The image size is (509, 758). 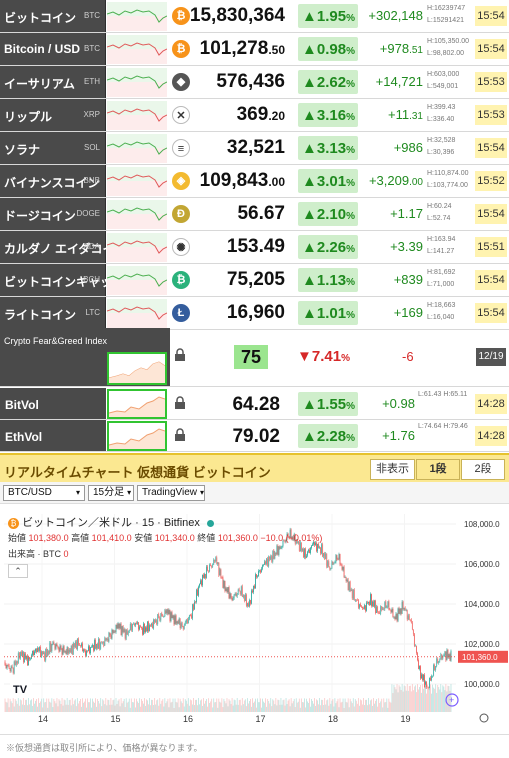 I want to click on ticker-name-cell: バイナンスコイン BNB, so click(x=53, y=181).